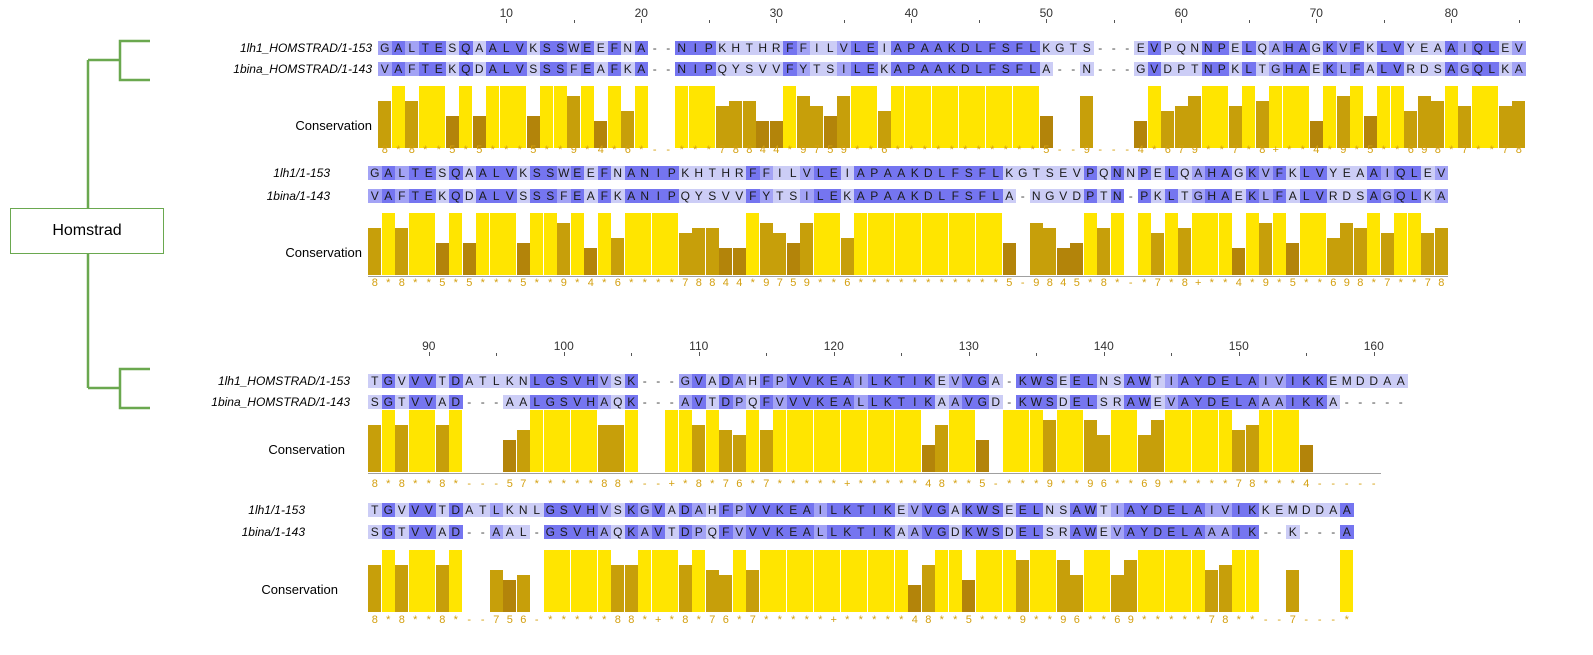 This screenshot has height=655, width=1593. Describe the element at coordinates (739, 283) in the screenshot. I see `conservation-score: 4` at that location.